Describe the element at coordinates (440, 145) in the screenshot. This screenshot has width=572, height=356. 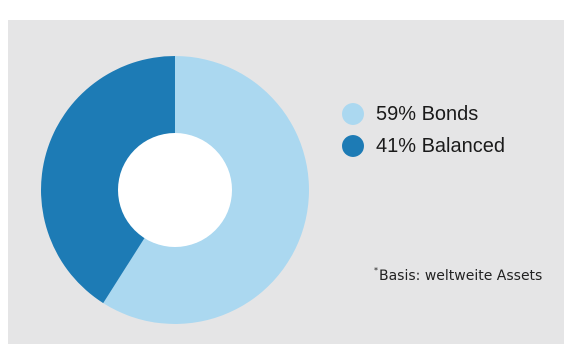
I see `legend-label-balanced: 41% Balanced` at that location.